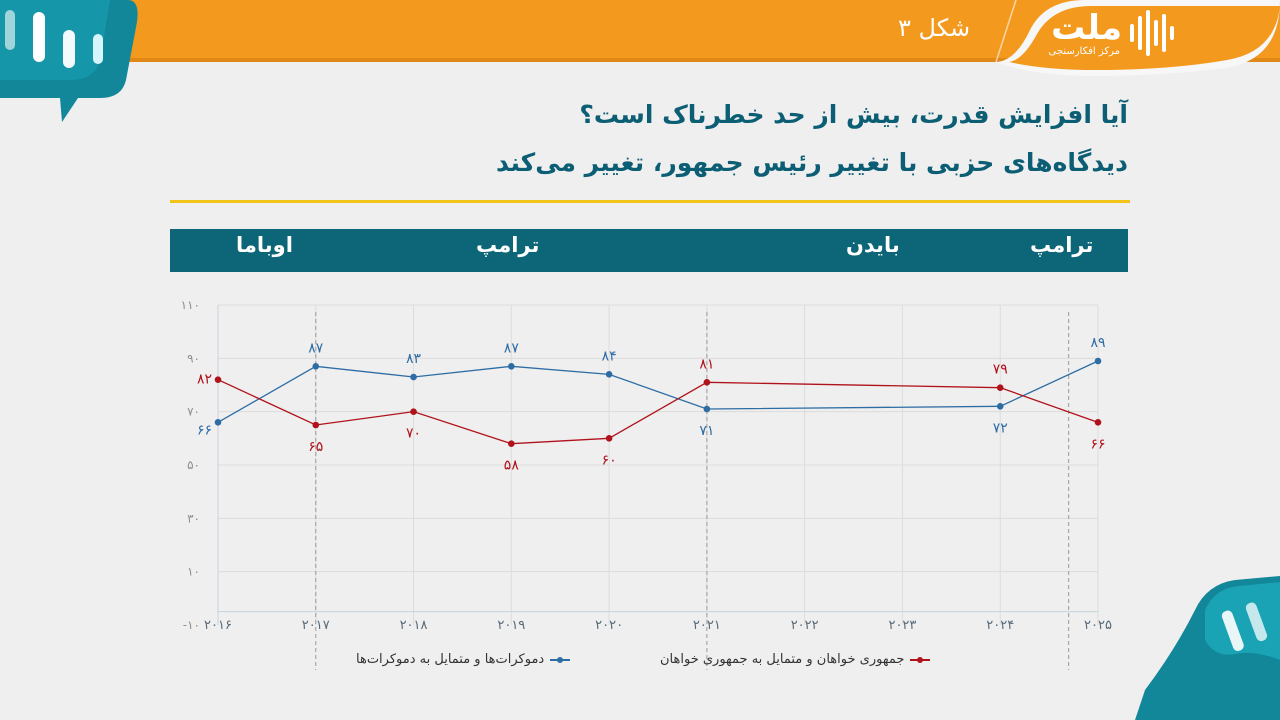 Image resolution: width=1280 pixels, height=720 pixels. Describe the element at coordinates (190, 305) in the screenshot. I see `y-tick-label: ۱۱۰` at that location.